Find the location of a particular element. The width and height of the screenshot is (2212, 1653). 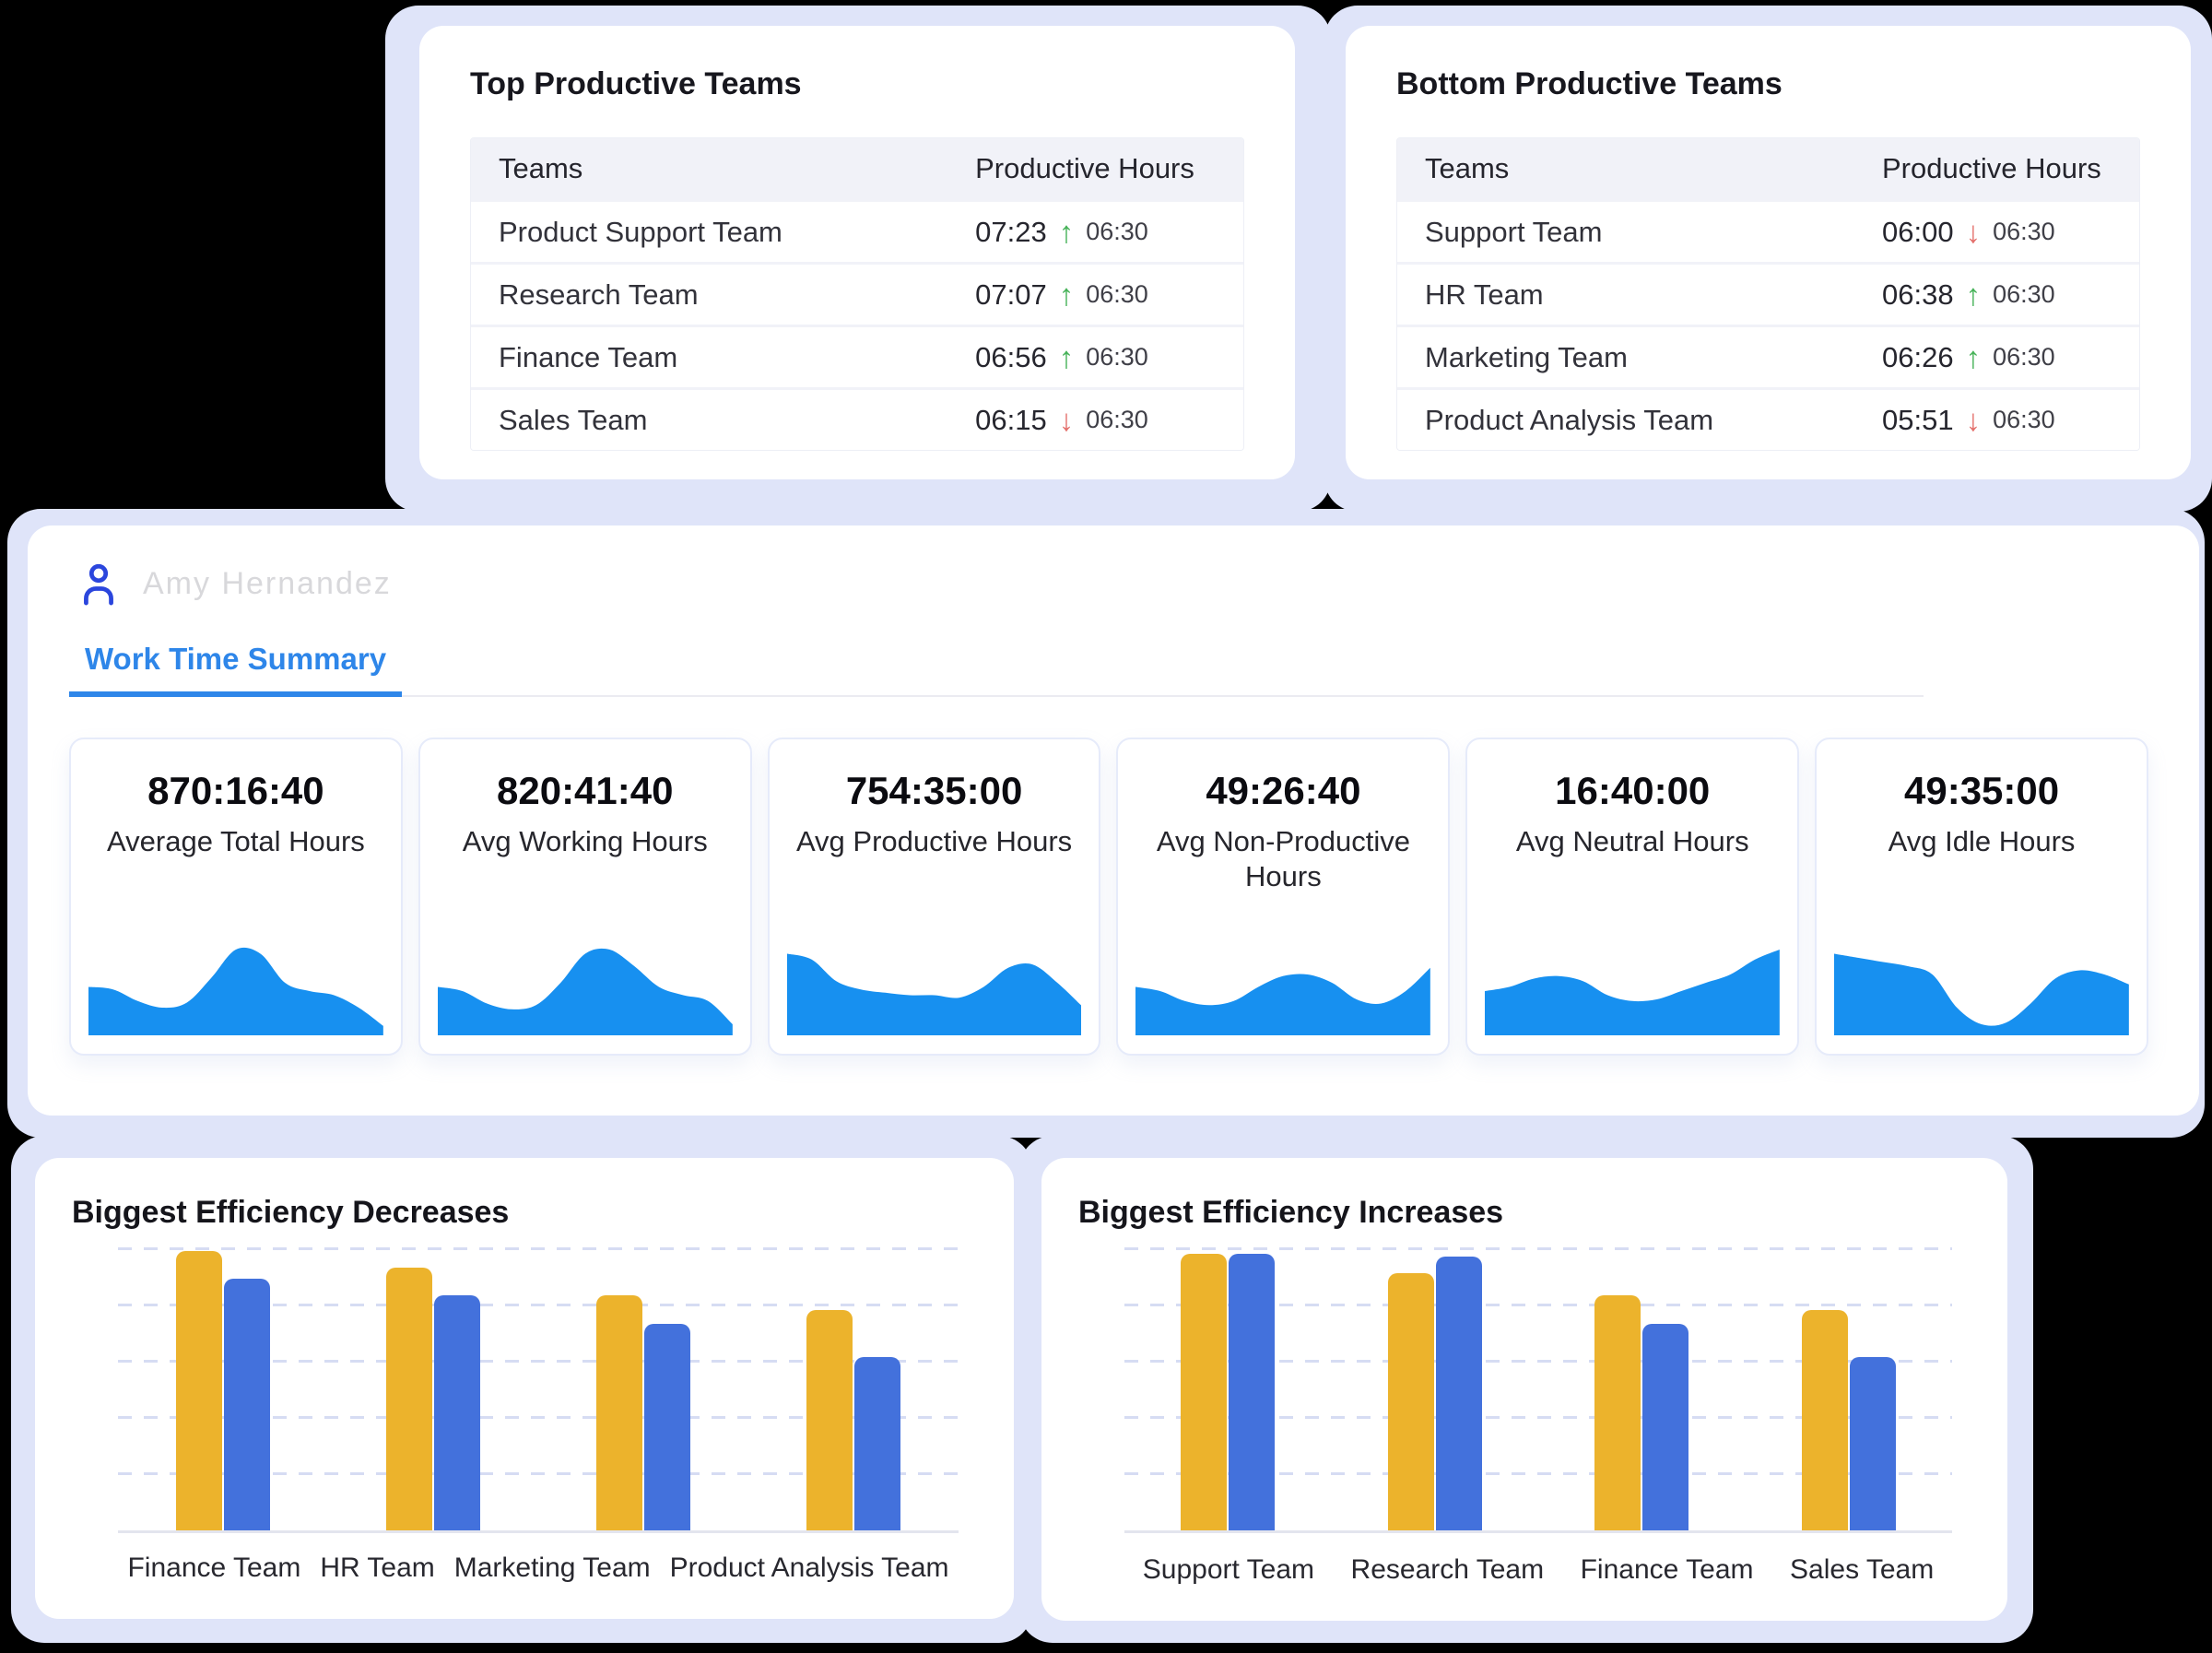

stat-label: Avg Neutral Hours is located at coordinates (1632, 841).